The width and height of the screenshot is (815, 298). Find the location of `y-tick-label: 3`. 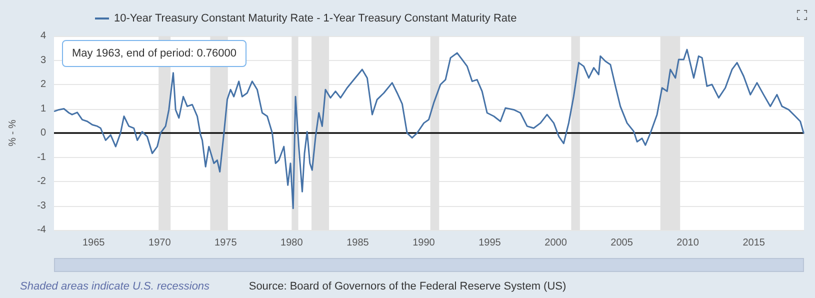

y-tick-label: 3 is located at coordinates (43, 60).